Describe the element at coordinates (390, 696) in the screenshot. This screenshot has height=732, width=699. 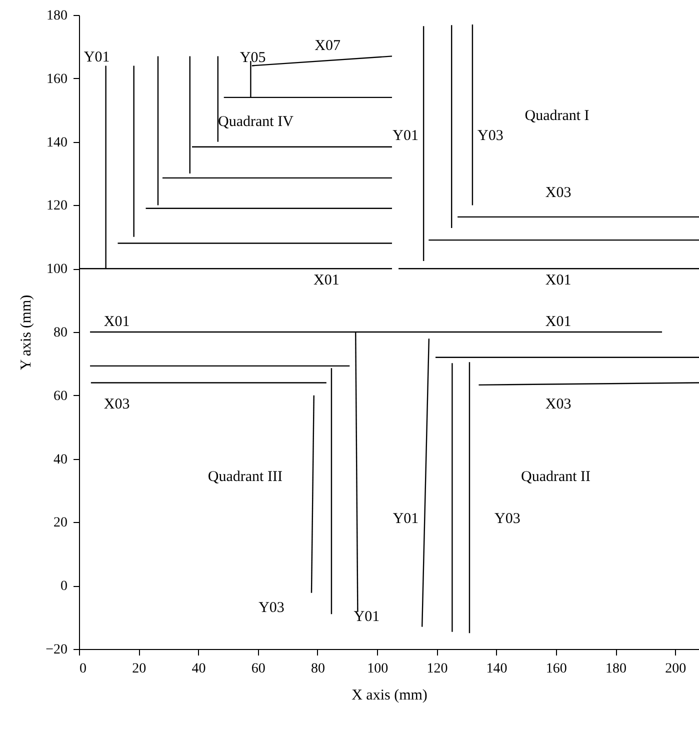
I see `x-axis-title: X axis (mm)` at that location.